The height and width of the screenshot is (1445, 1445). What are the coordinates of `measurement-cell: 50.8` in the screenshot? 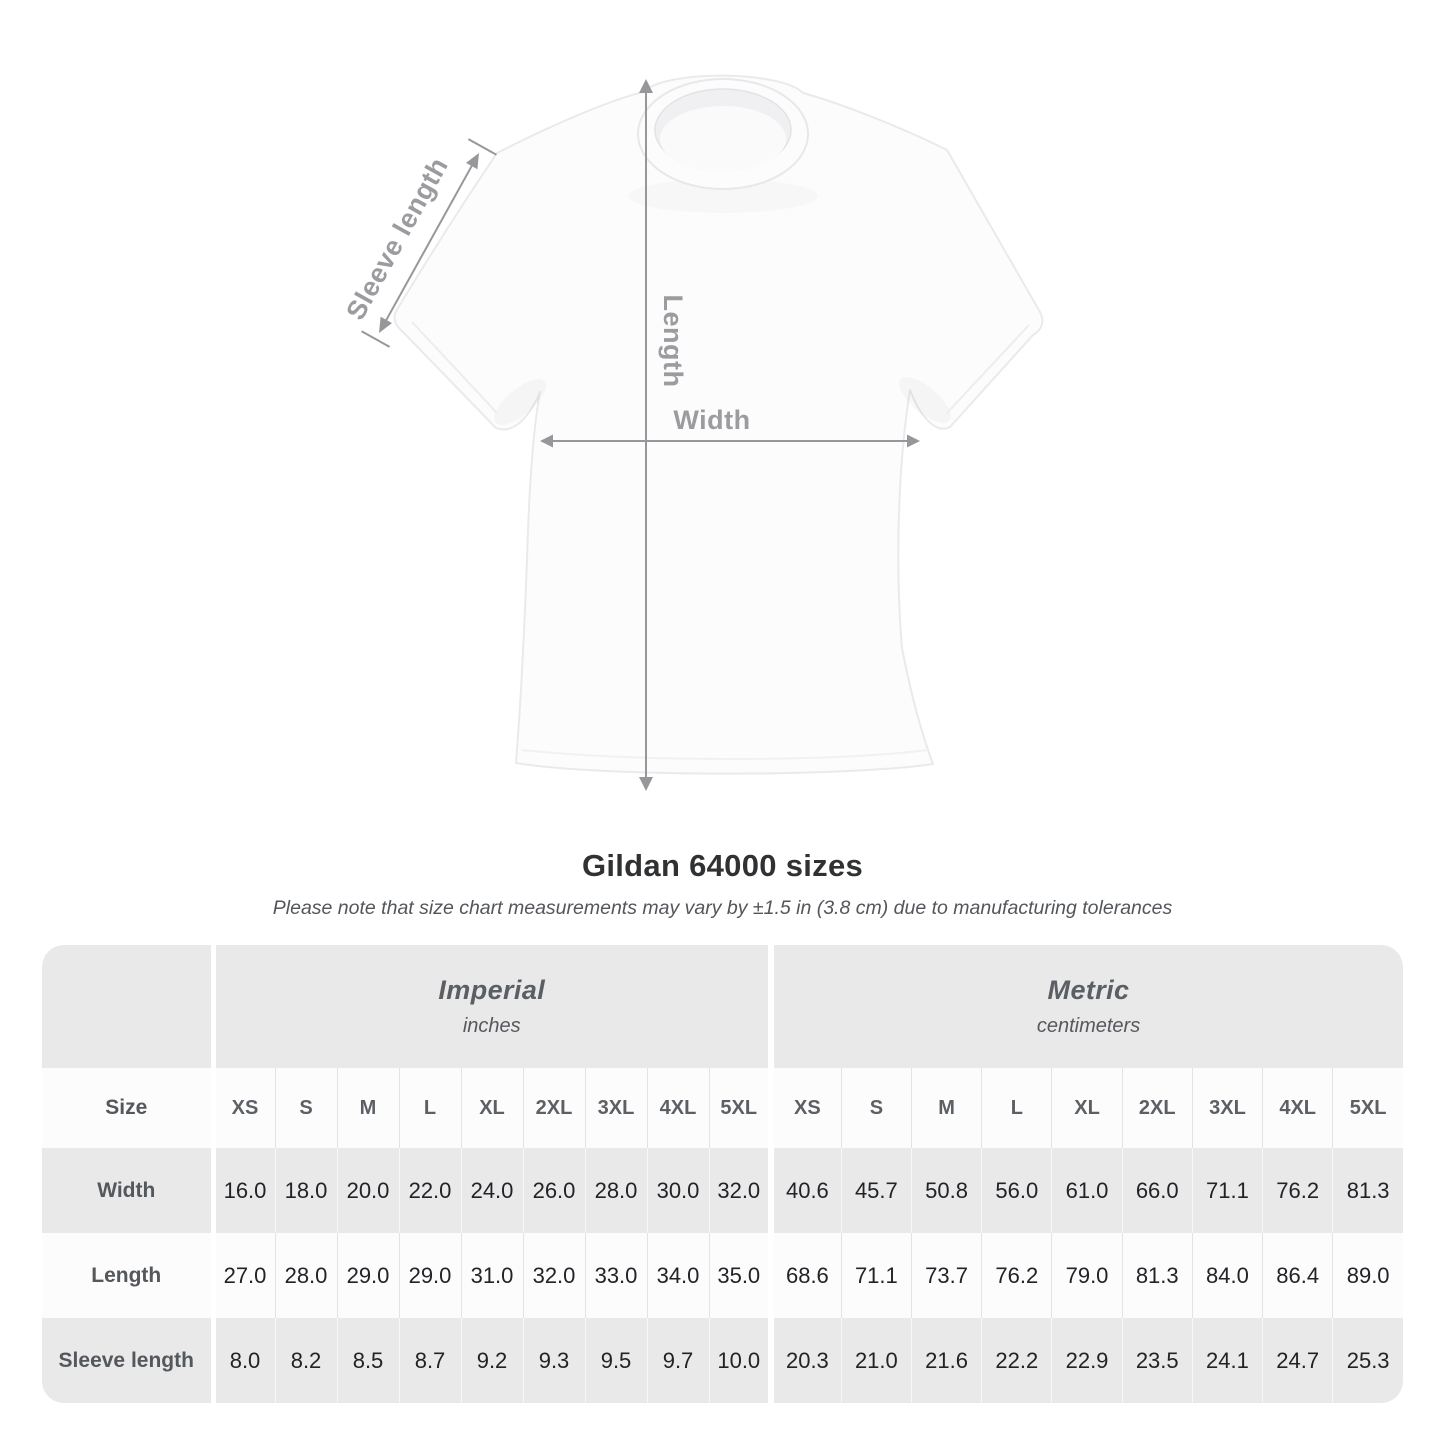 It's located at (946, 1190).